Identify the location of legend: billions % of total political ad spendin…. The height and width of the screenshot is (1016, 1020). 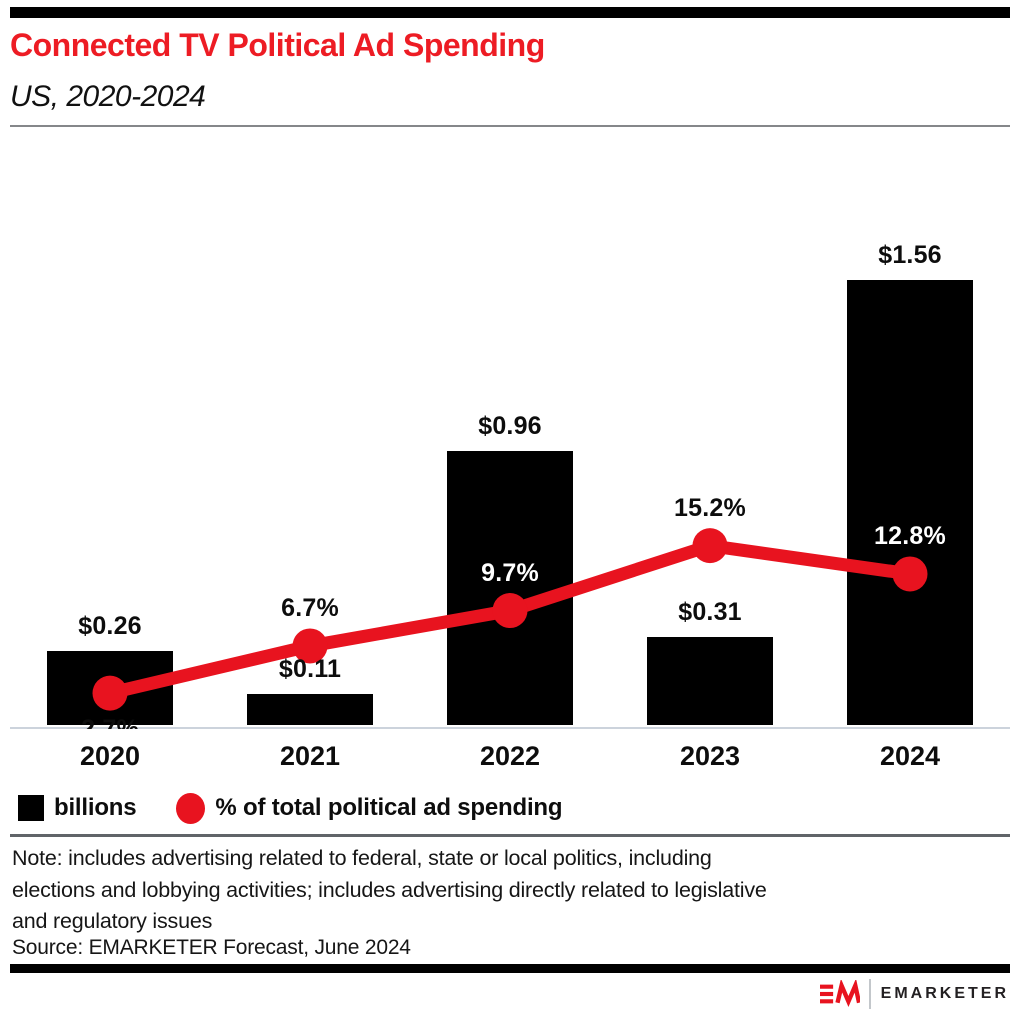
(290, 808).